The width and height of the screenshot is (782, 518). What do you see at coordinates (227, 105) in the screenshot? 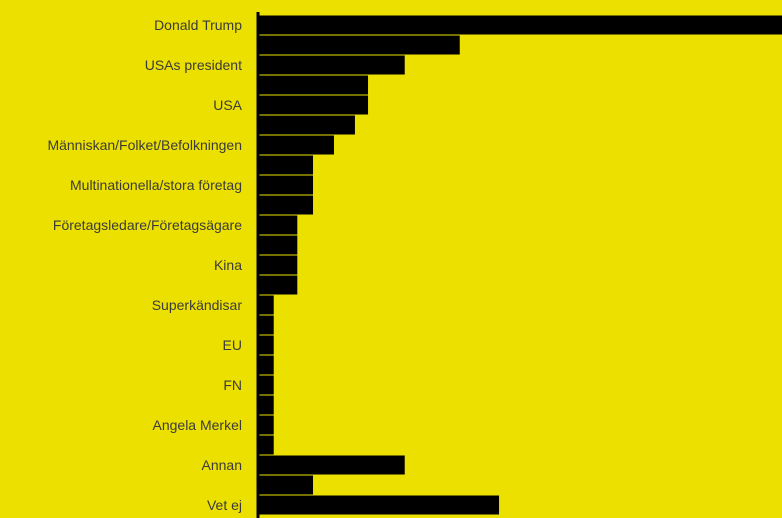
I see `category-label: USA` at bounding box center [227, 105].